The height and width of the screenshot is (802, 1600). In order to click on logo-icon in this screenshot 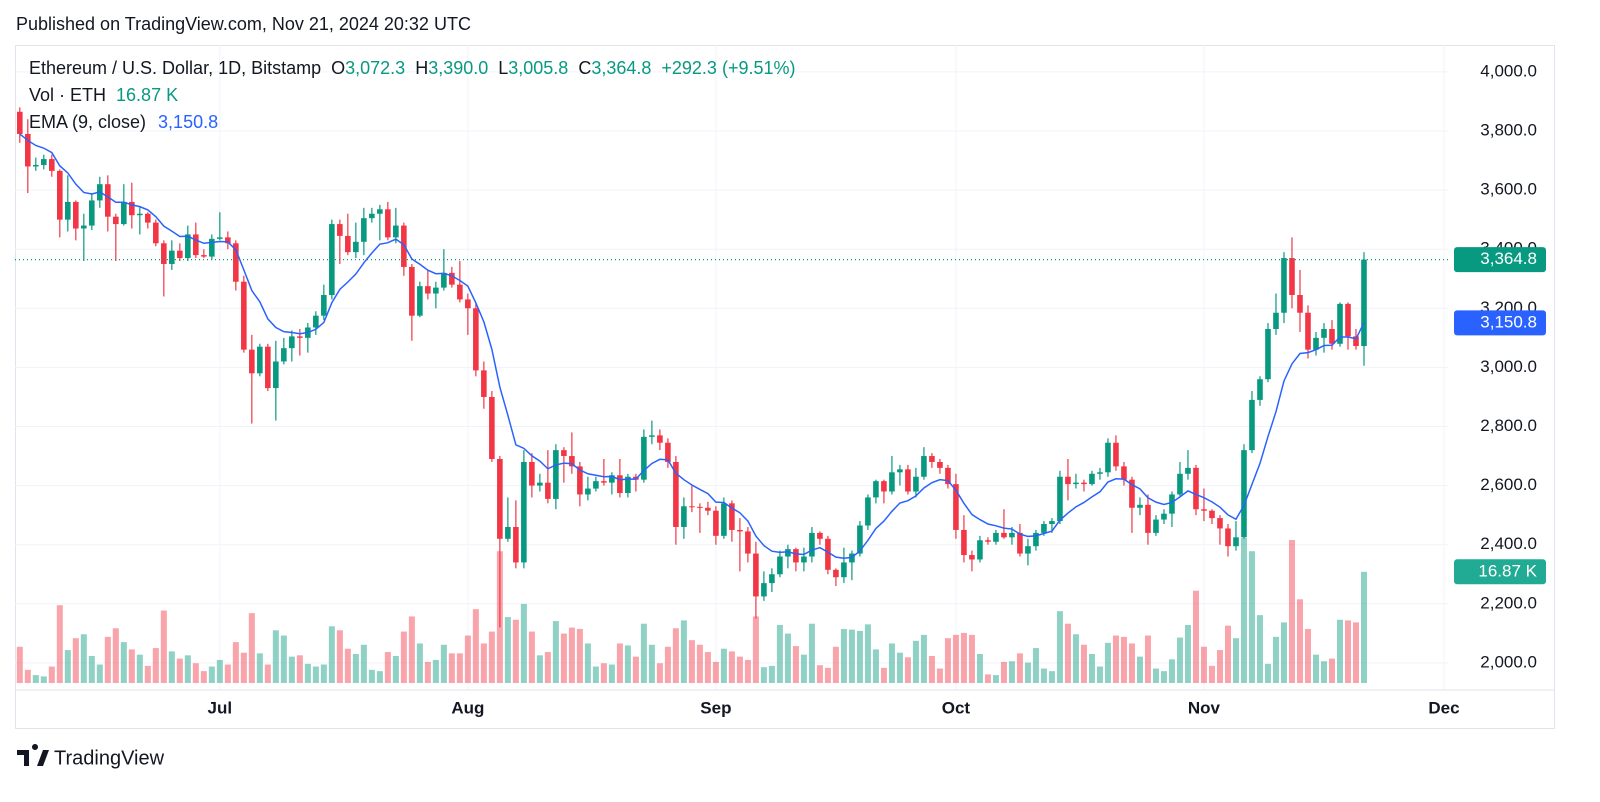, I will do `click(33, 755)`.